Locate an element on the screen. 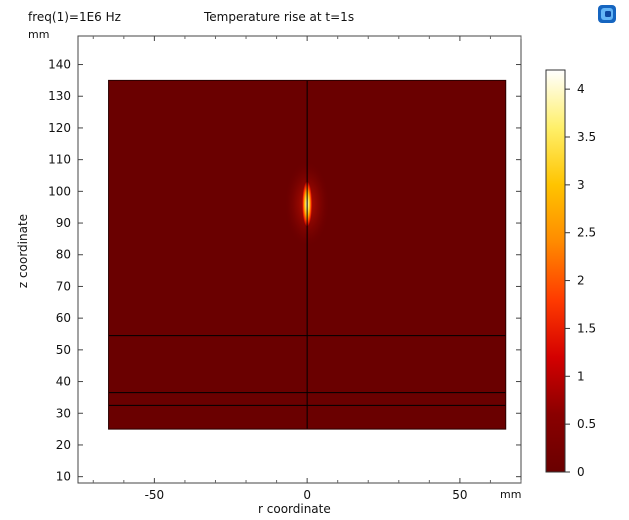  colorbar-tick-label-6: 3 is located at coordinates (581, 185).